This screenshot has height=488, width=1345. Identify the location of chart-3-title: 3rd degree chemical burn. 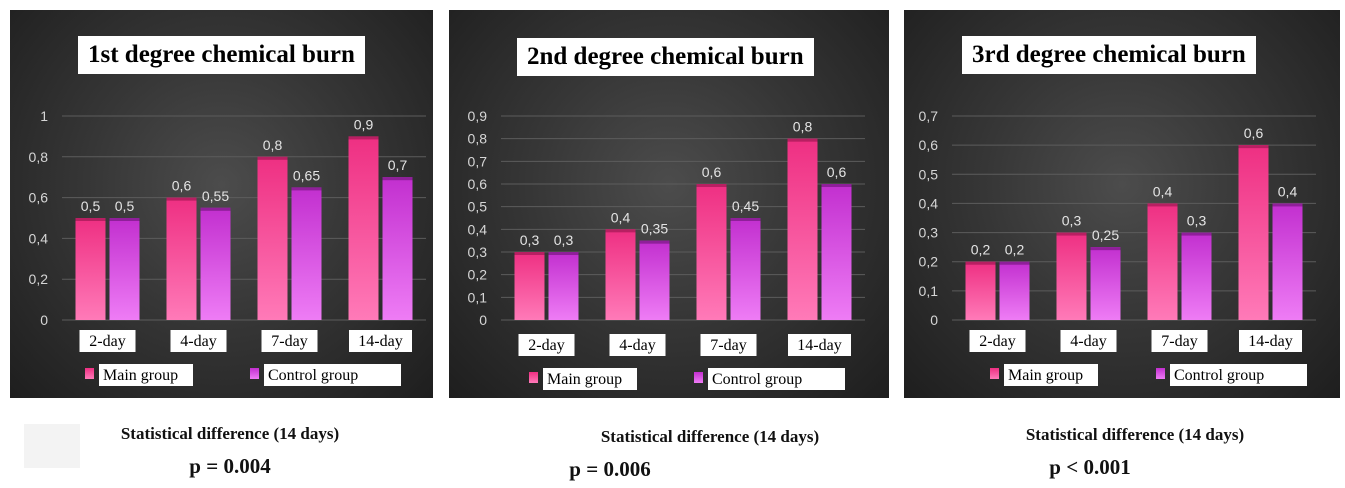
(1109, 55).